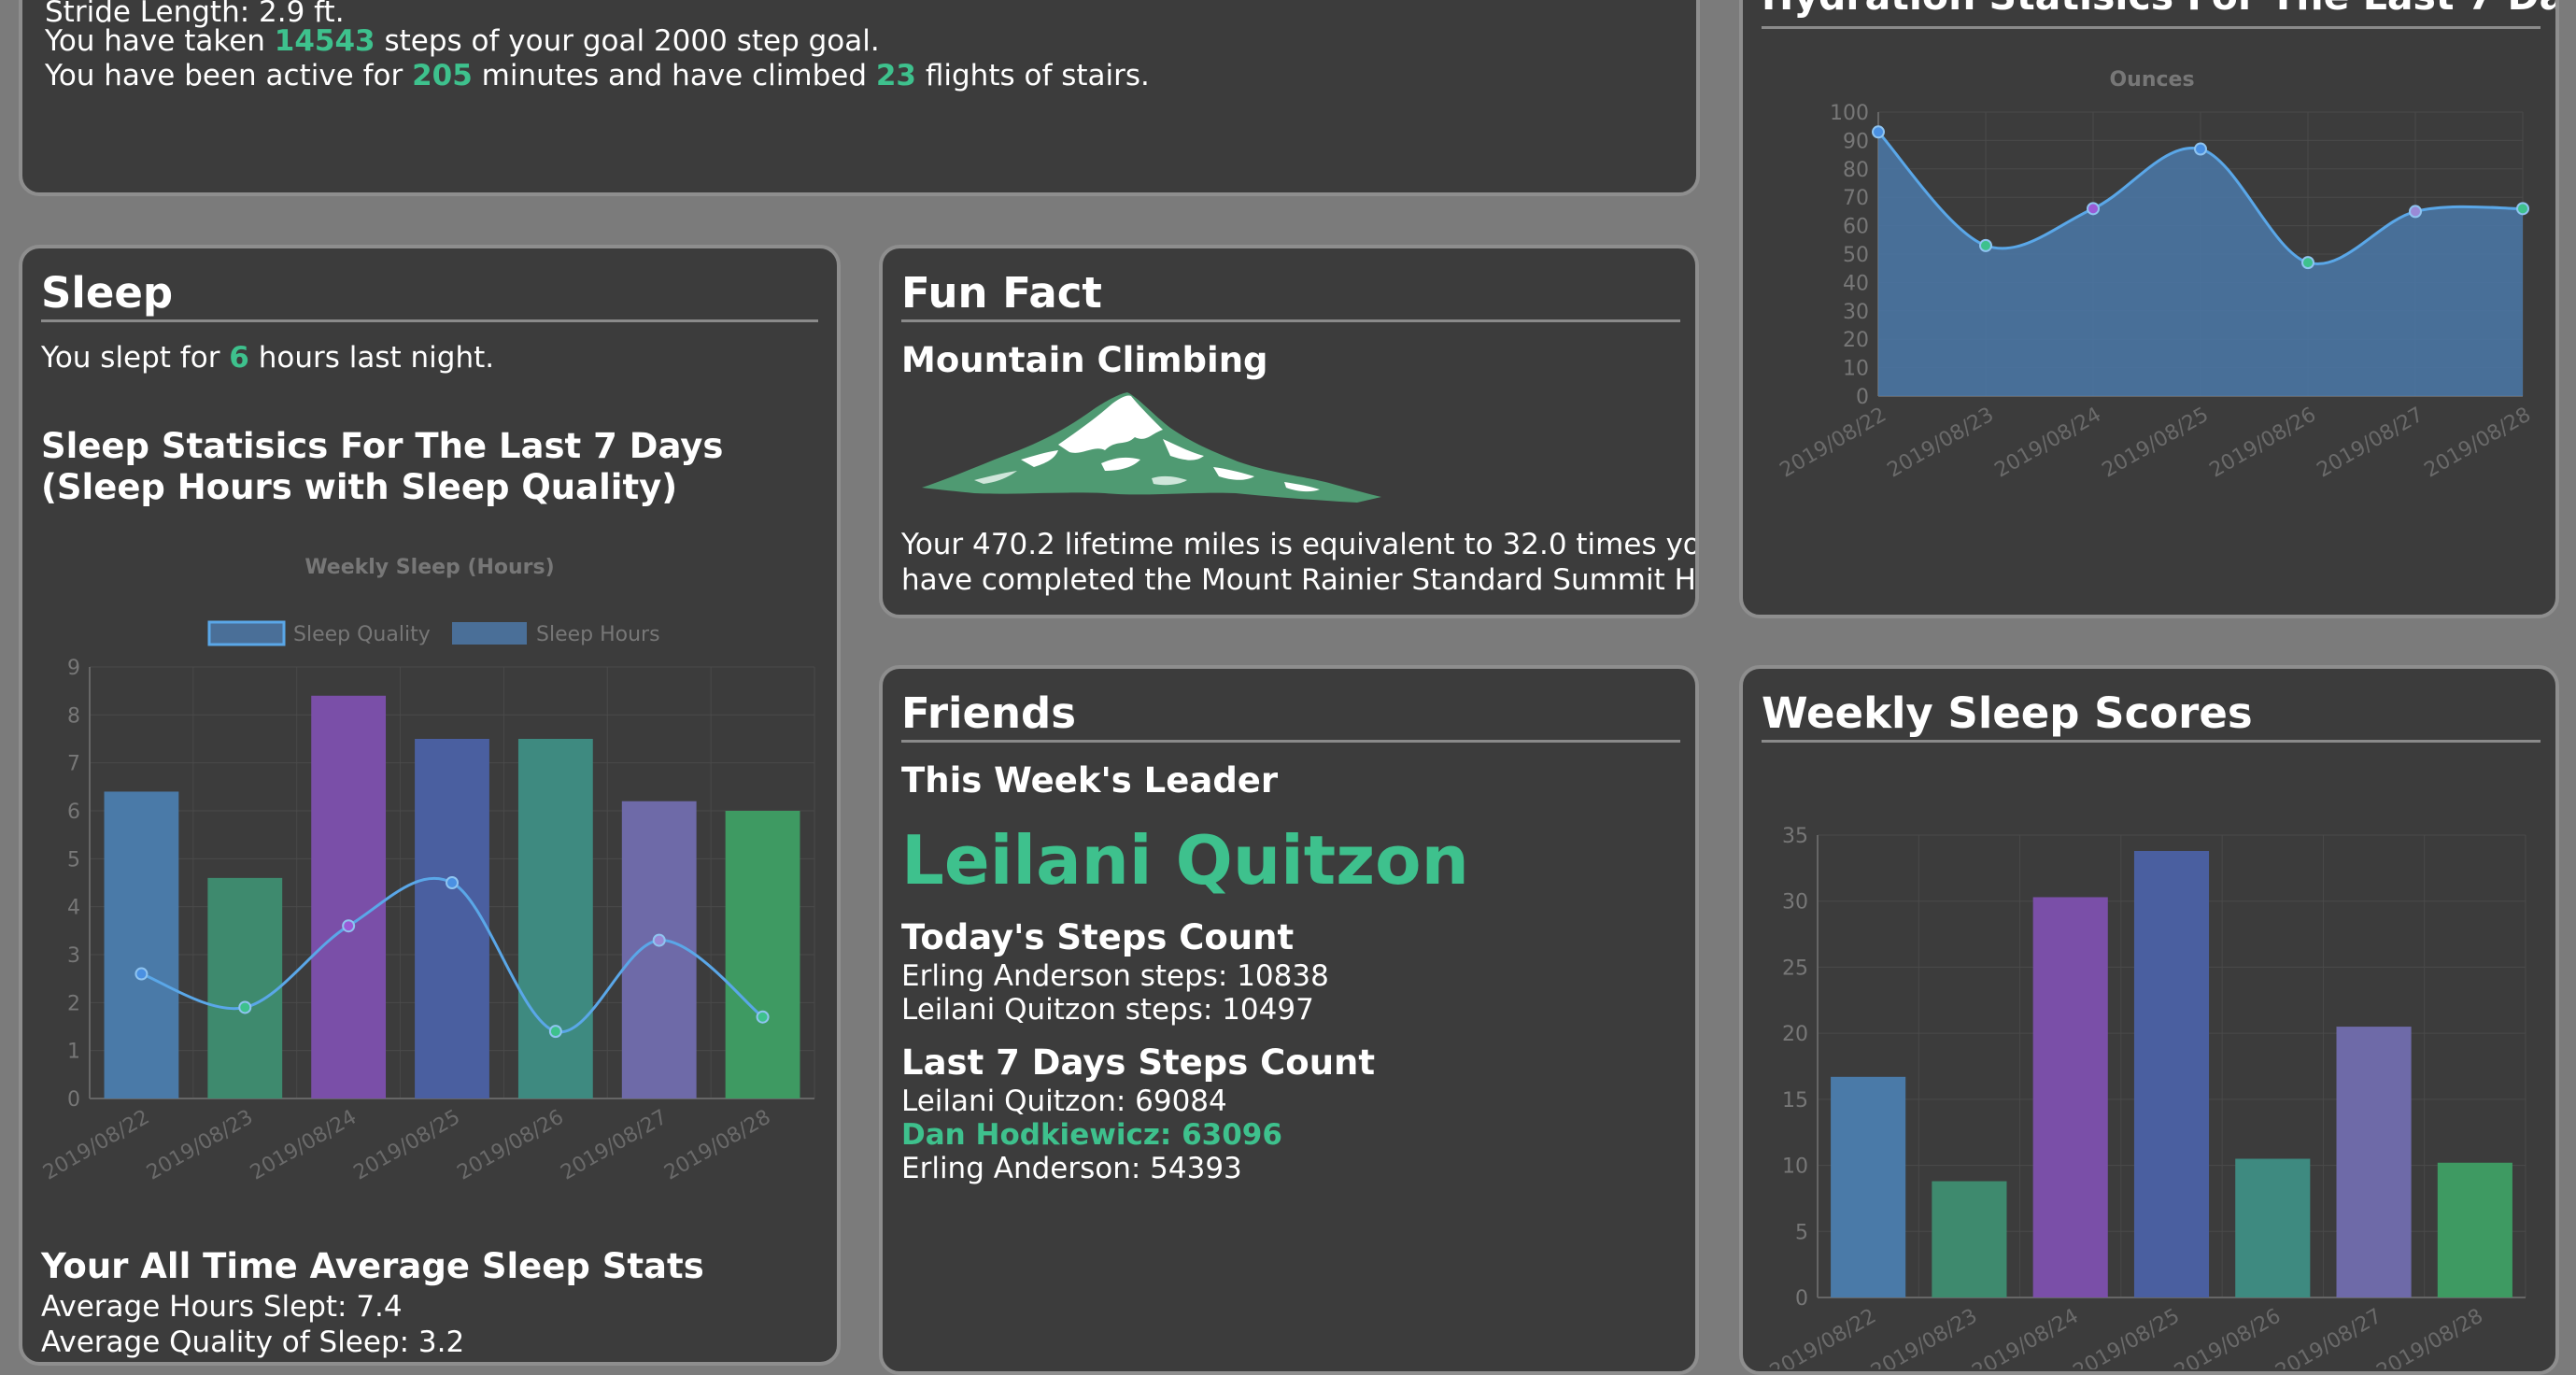 This screenshot has width=2576, height=1375. Describe the element at coordinates (1151, 447) in the screenshot. I see `mountain-icon` at that location.